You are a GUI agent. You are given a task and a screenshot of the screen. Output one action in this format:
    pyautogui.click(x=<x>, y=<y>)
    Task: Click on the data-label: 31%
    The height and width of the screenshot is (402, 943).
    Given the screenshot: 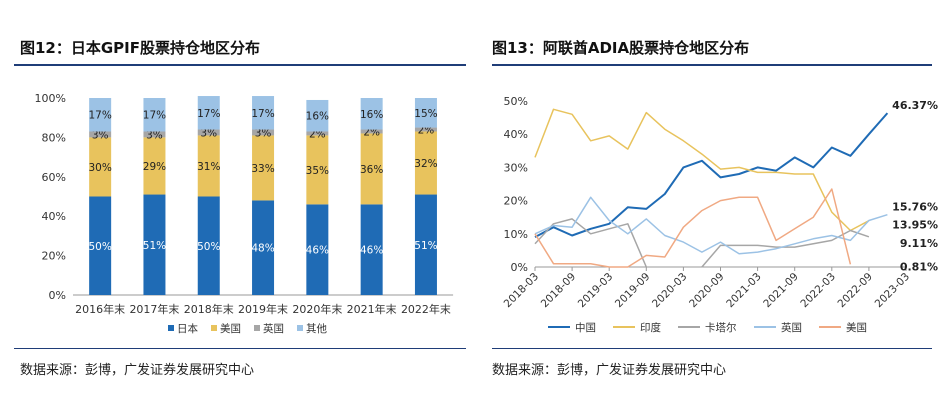 What is the action you would take?
    pyautogui.click(x=208, y=167)
    